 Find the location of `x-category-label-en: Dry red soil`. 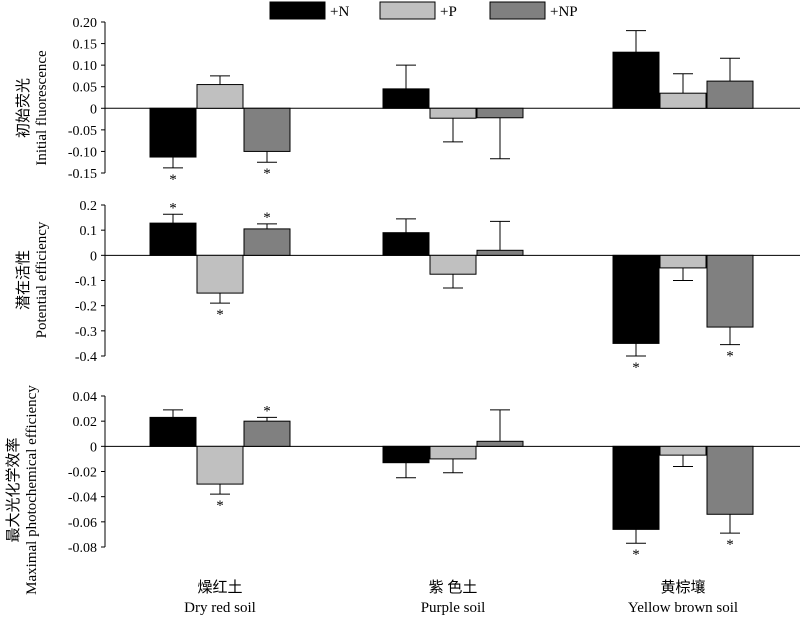

x-category-label-en: Dry red soil is located at coordinates (220, 608).